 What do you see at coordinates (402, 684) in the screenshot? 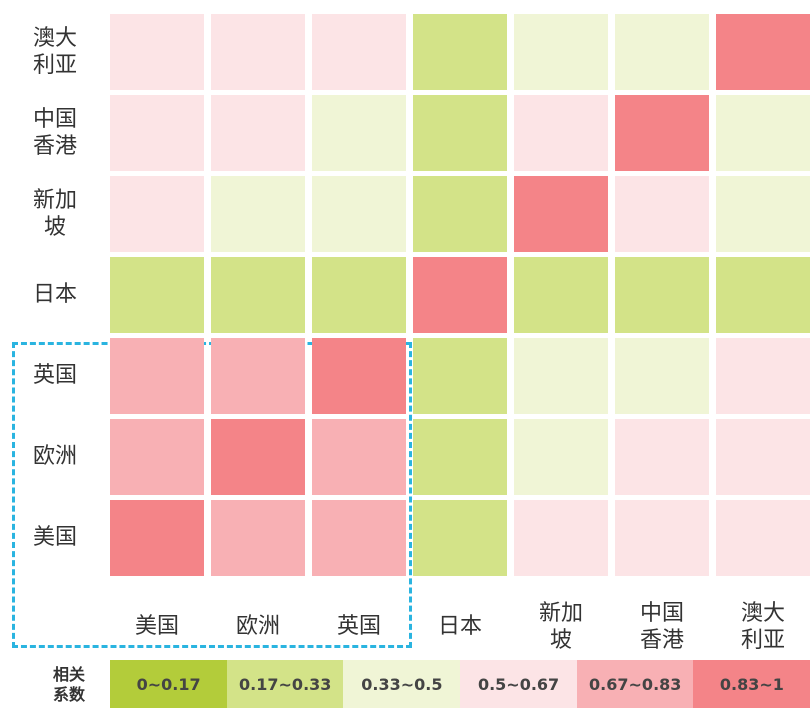
I see `legend-item: 0.33~0.5` at bounding box center [402, 684].